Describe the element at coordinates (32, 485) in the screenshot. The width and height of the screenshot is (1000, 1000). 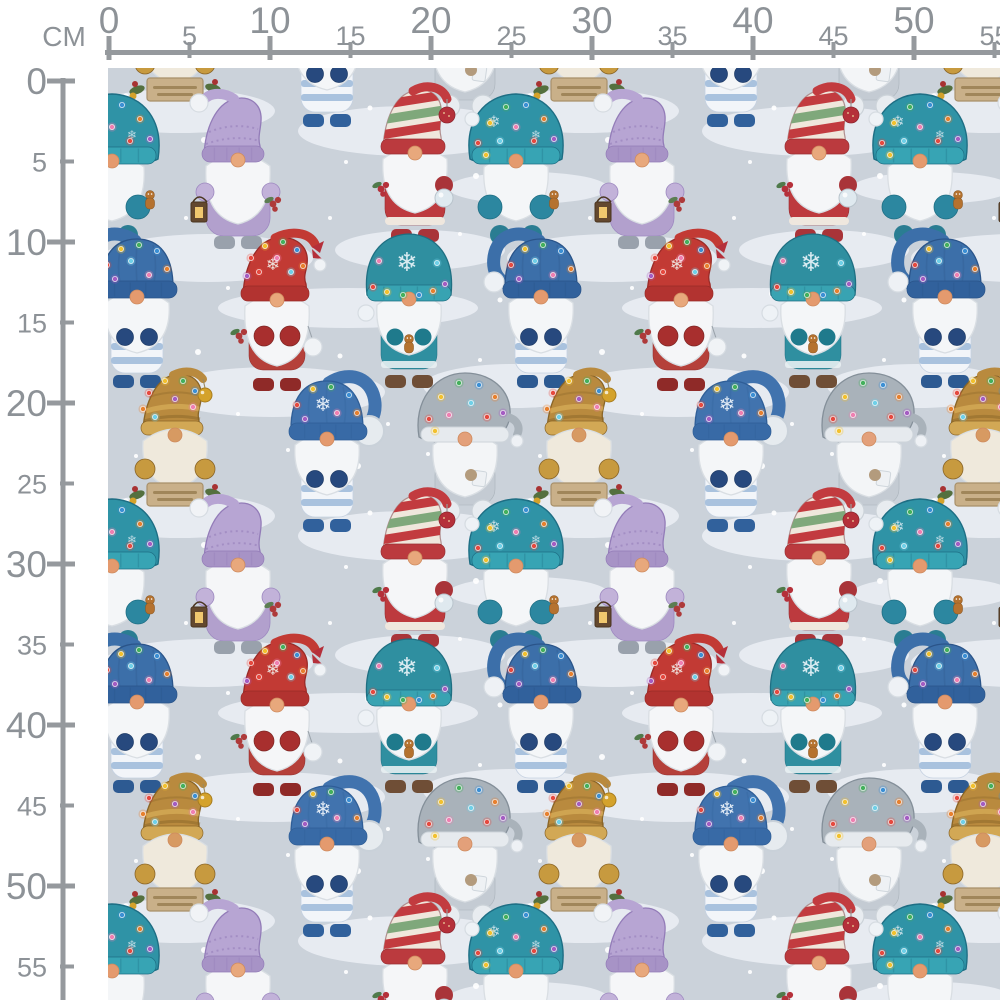
I see `left-ruler-label-25cm: 25` at that location.